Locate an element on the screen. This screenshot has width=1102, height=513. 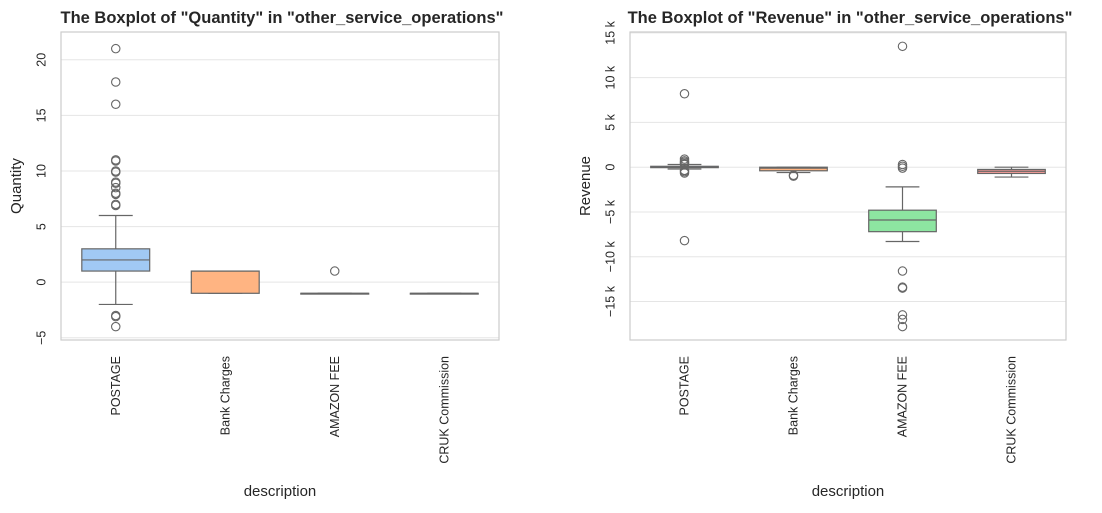
y-tick-label: 5 is located at coordinates (41, 226).